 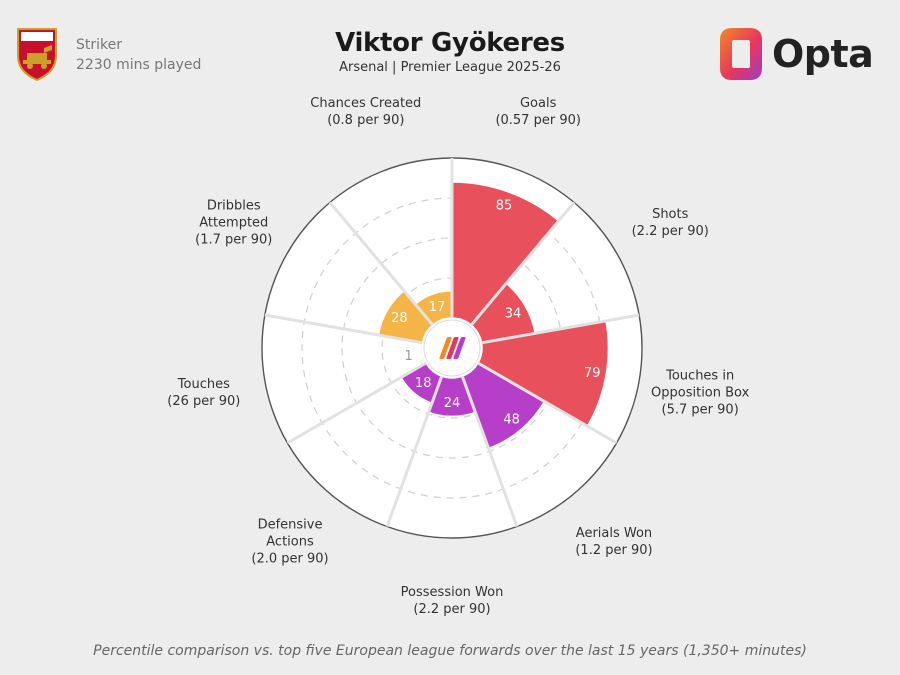 I want to click on value-label-4: 24, so click(x=452, y=403).